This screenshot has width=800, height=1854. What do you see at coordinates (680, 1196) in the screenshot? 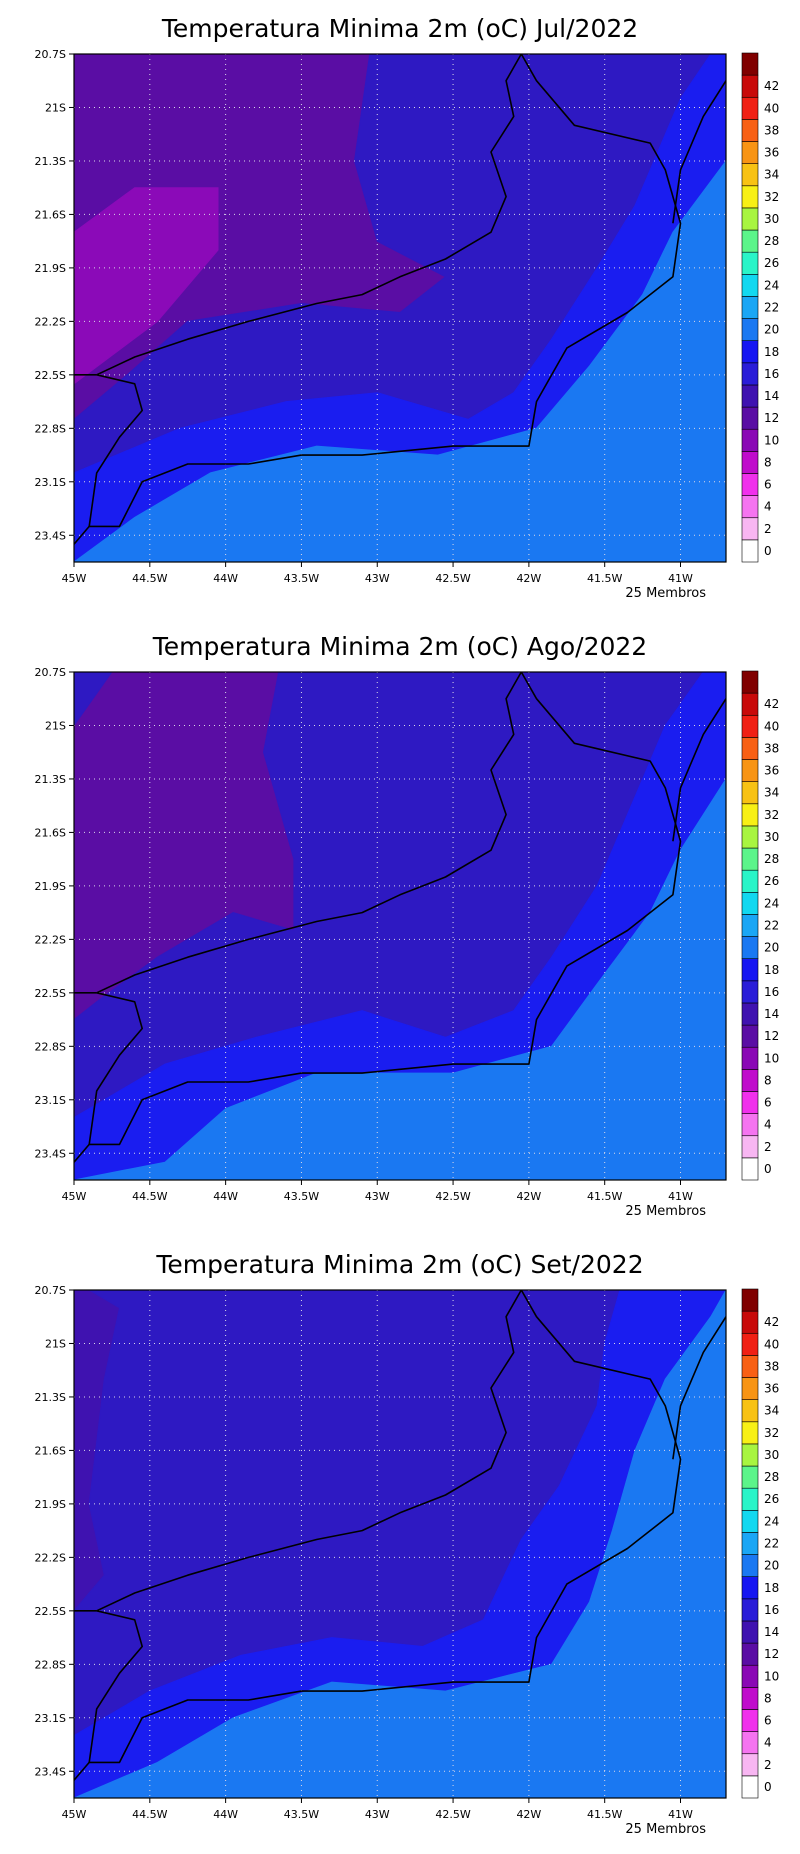
I see `x-tick-label: 41W` at bounding box center [680, 1196].